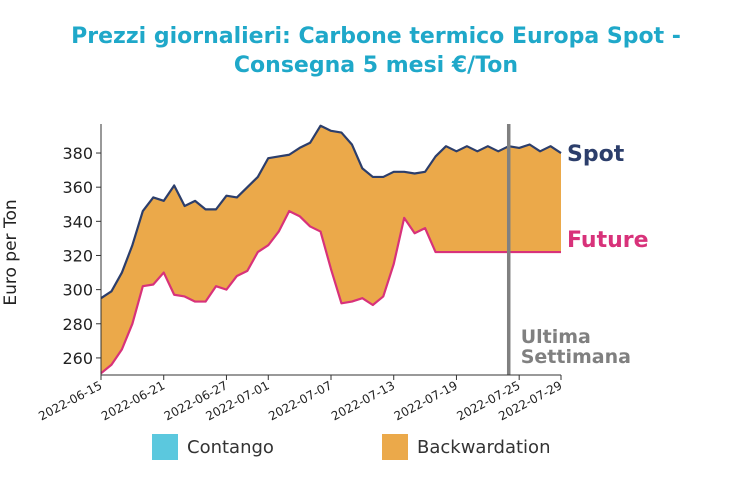  What do you see at coordinates (77, 187) in the screenshot?
I see `y-tick-label: 360` at bounding box center [77, 187].